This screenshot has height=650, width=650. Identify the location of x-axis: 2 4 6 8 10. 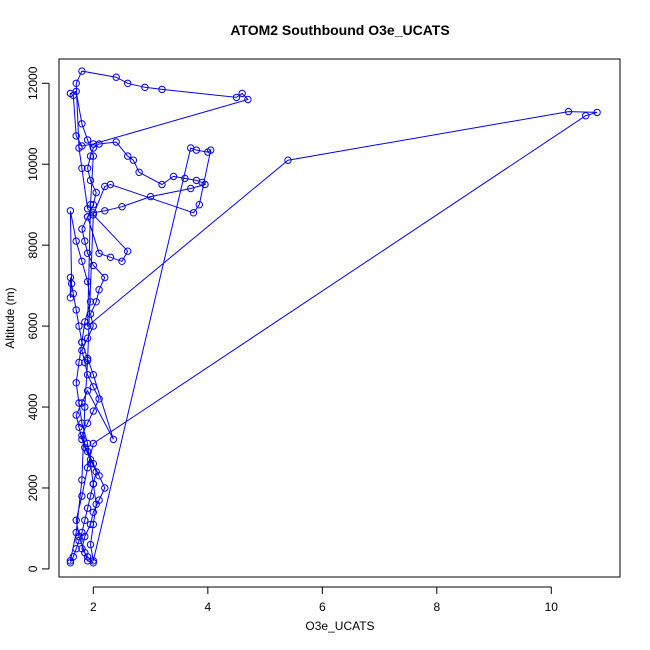
(324, 600).